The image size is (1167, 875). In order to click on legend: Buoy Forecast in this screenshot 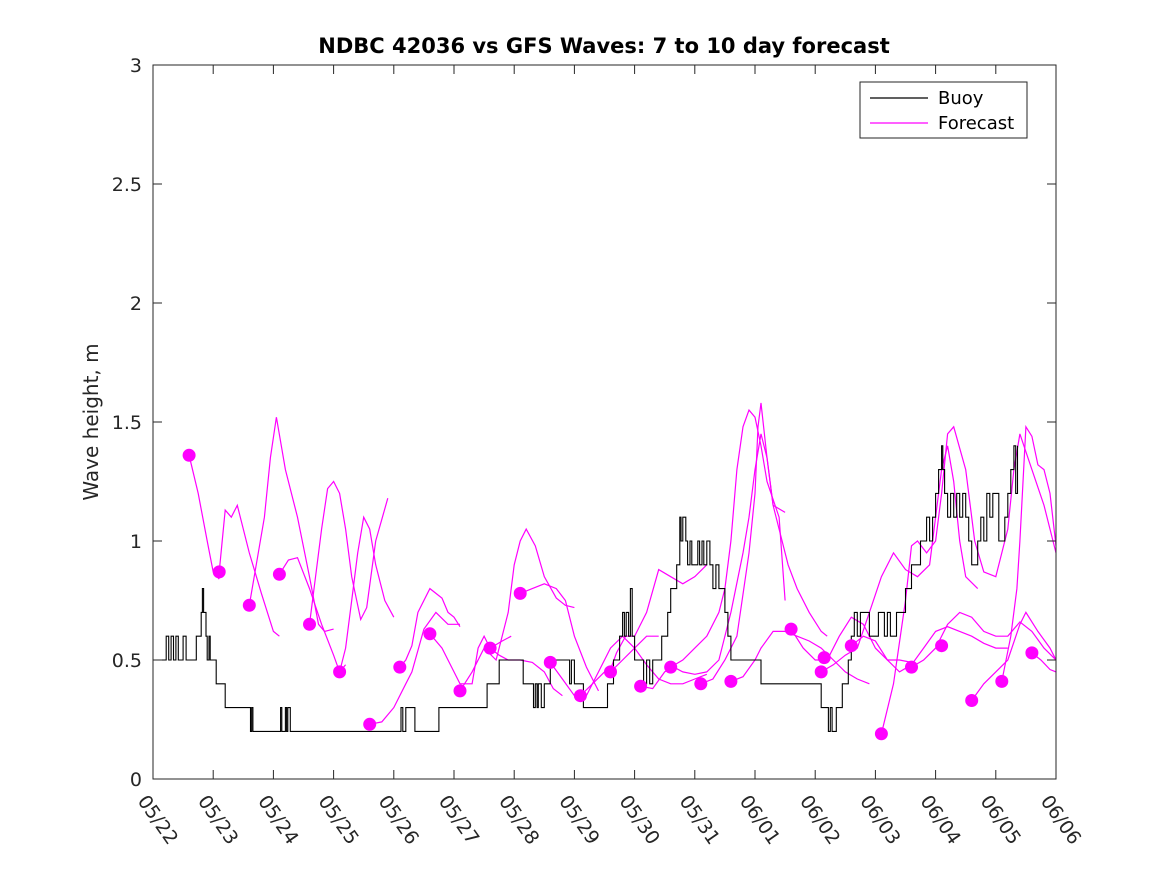, I will do `click(943, 110)`.